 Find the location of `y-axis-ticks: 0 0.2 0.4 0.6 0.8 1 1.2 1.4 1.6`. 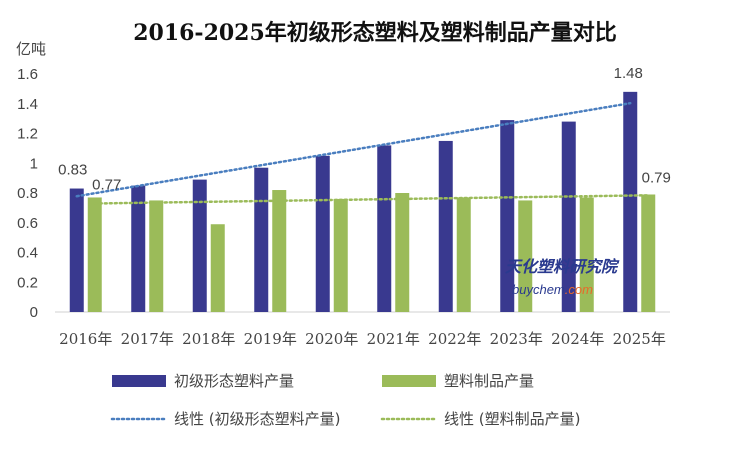

y-axis-ticks: 0 0.2 0.4 0.6 0.8 1 1.2 1.4 1.6 is located at coordinates (27, 193).